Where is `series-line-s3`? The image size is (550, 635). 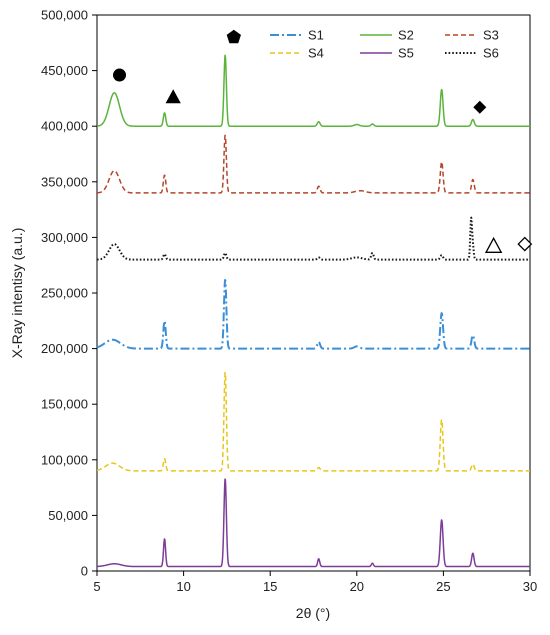 series-line-s3 is located at coordinates (313, 164).